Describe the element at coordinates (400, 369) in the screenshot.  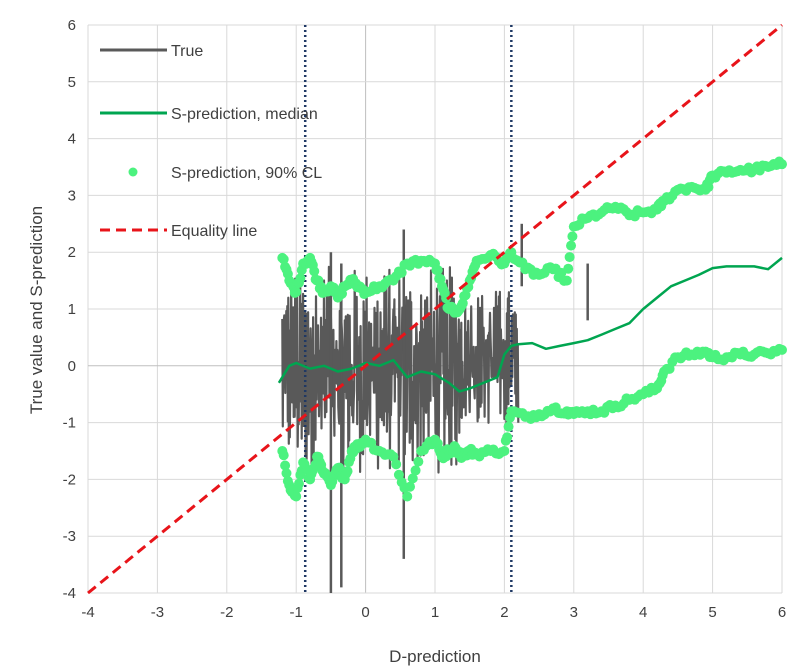
I see `series-true-line` at that location.